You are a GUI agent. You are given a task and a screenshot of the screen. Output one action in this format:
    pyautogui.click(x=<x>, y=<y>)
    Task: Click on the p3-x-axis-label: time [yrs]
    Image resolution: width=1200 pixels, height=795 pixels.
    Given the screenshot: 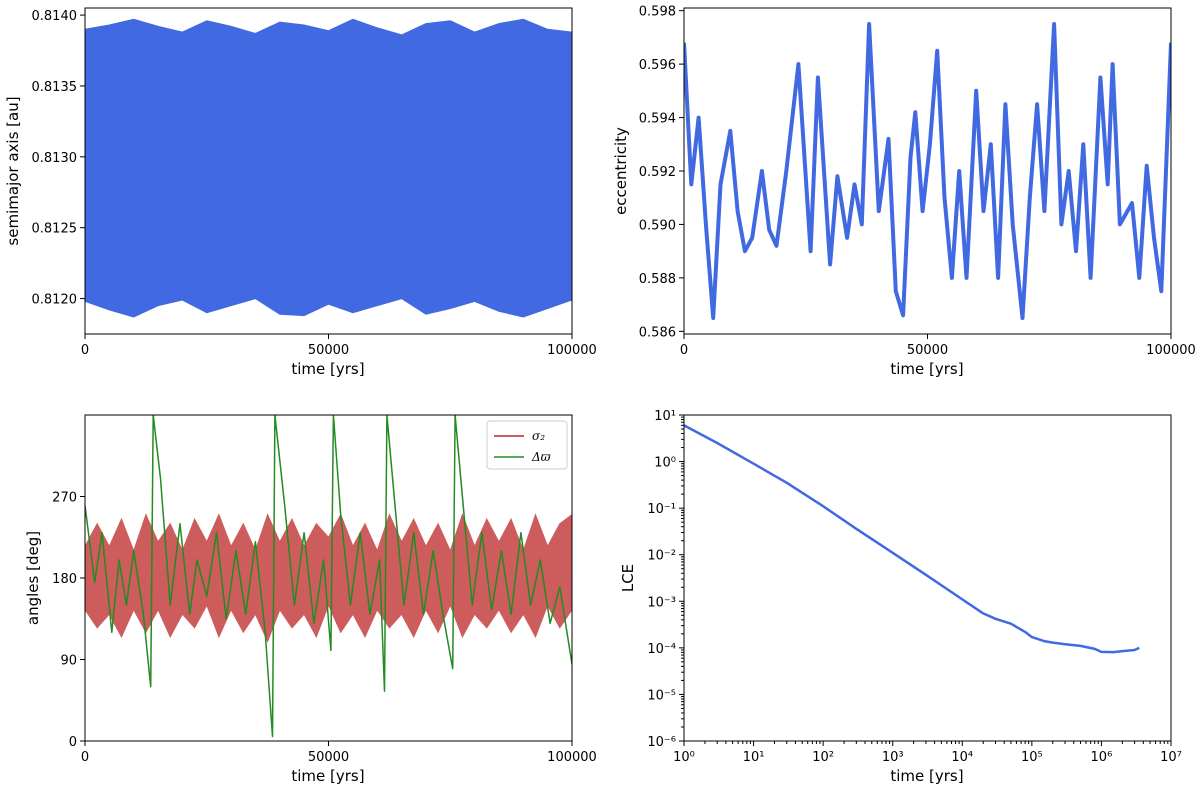 What is the action you would take?
    pyautogui.click(x=926, y=776)
    